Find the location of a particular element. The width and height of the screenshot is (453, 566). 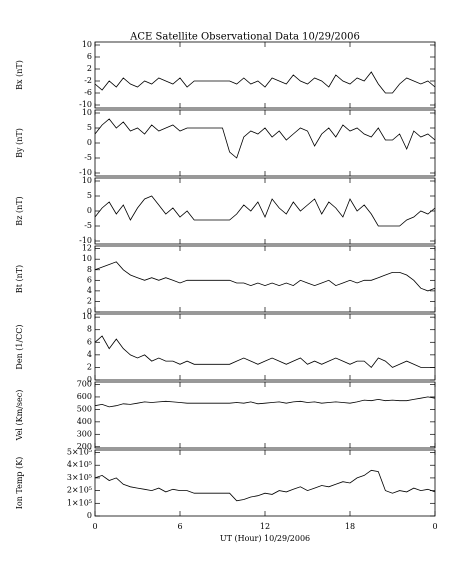

y-tick-label: 600 is located at coordinates (84, 396).